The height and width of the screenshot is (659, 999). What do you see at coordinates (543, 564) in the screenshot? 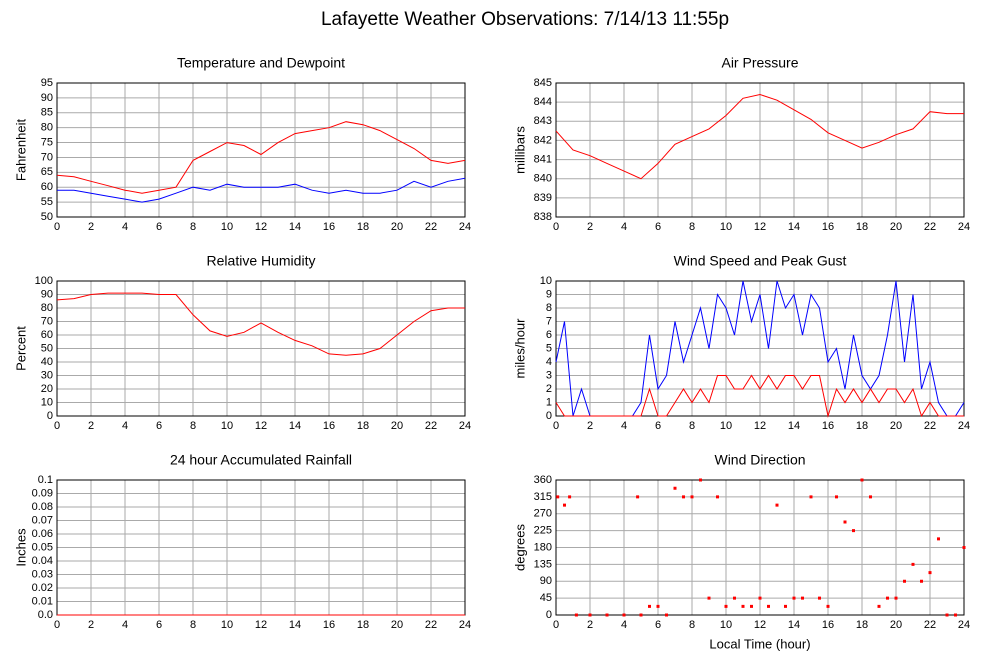
I see `y-tick-label: 135` at bounding box center [543, 564].